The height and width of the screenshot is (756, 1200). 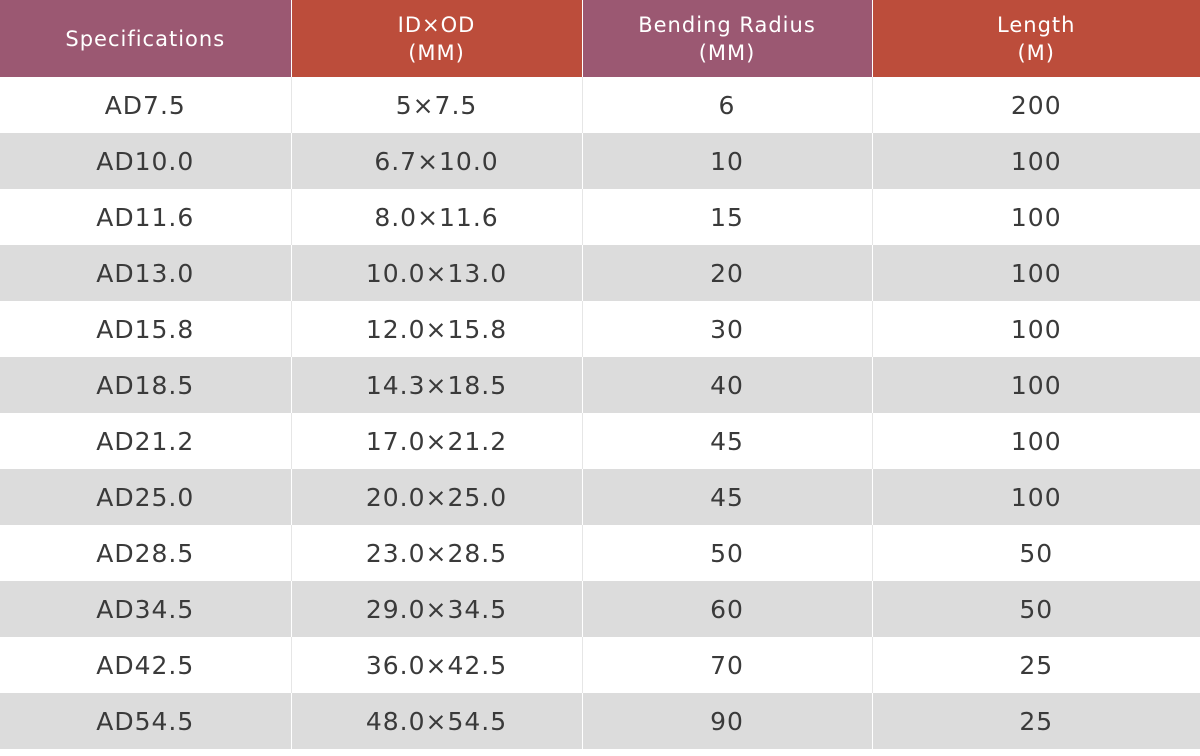 I want to click on cell-specification: AD42.5, so click(x=145, y=665).